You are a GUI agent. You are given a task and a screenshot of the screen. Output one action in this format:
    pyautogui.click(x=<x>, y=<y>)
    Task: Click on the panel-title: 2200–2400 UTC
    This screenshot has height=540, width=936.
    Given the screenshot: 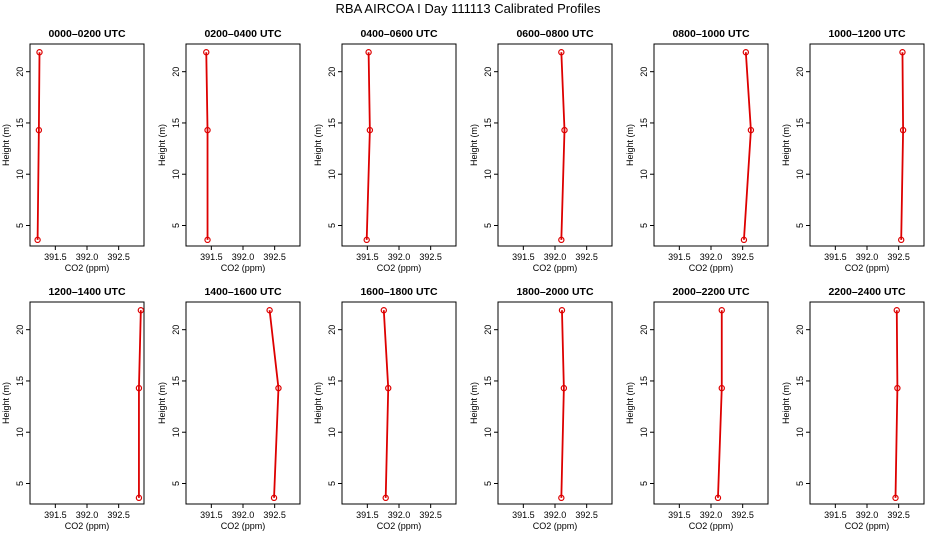 What is the action you would take?
    pyautogui.click(x=866, y=292)
    